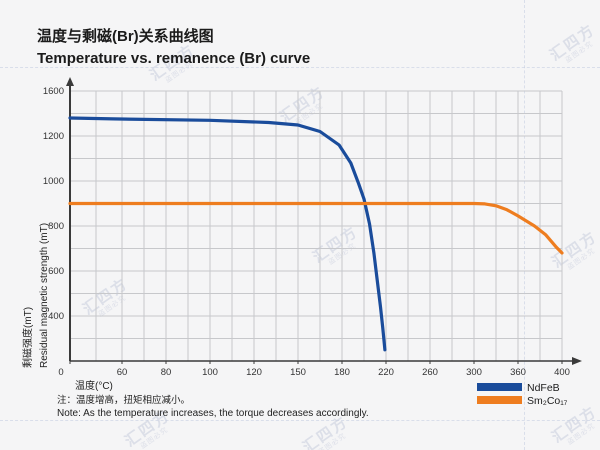 The height and width of the screenshot is (450, 600). What do you see at coordinates (53, 136) in the screenshot?
I see `y-tick-label: 1200` at bounding box center [53, 136].